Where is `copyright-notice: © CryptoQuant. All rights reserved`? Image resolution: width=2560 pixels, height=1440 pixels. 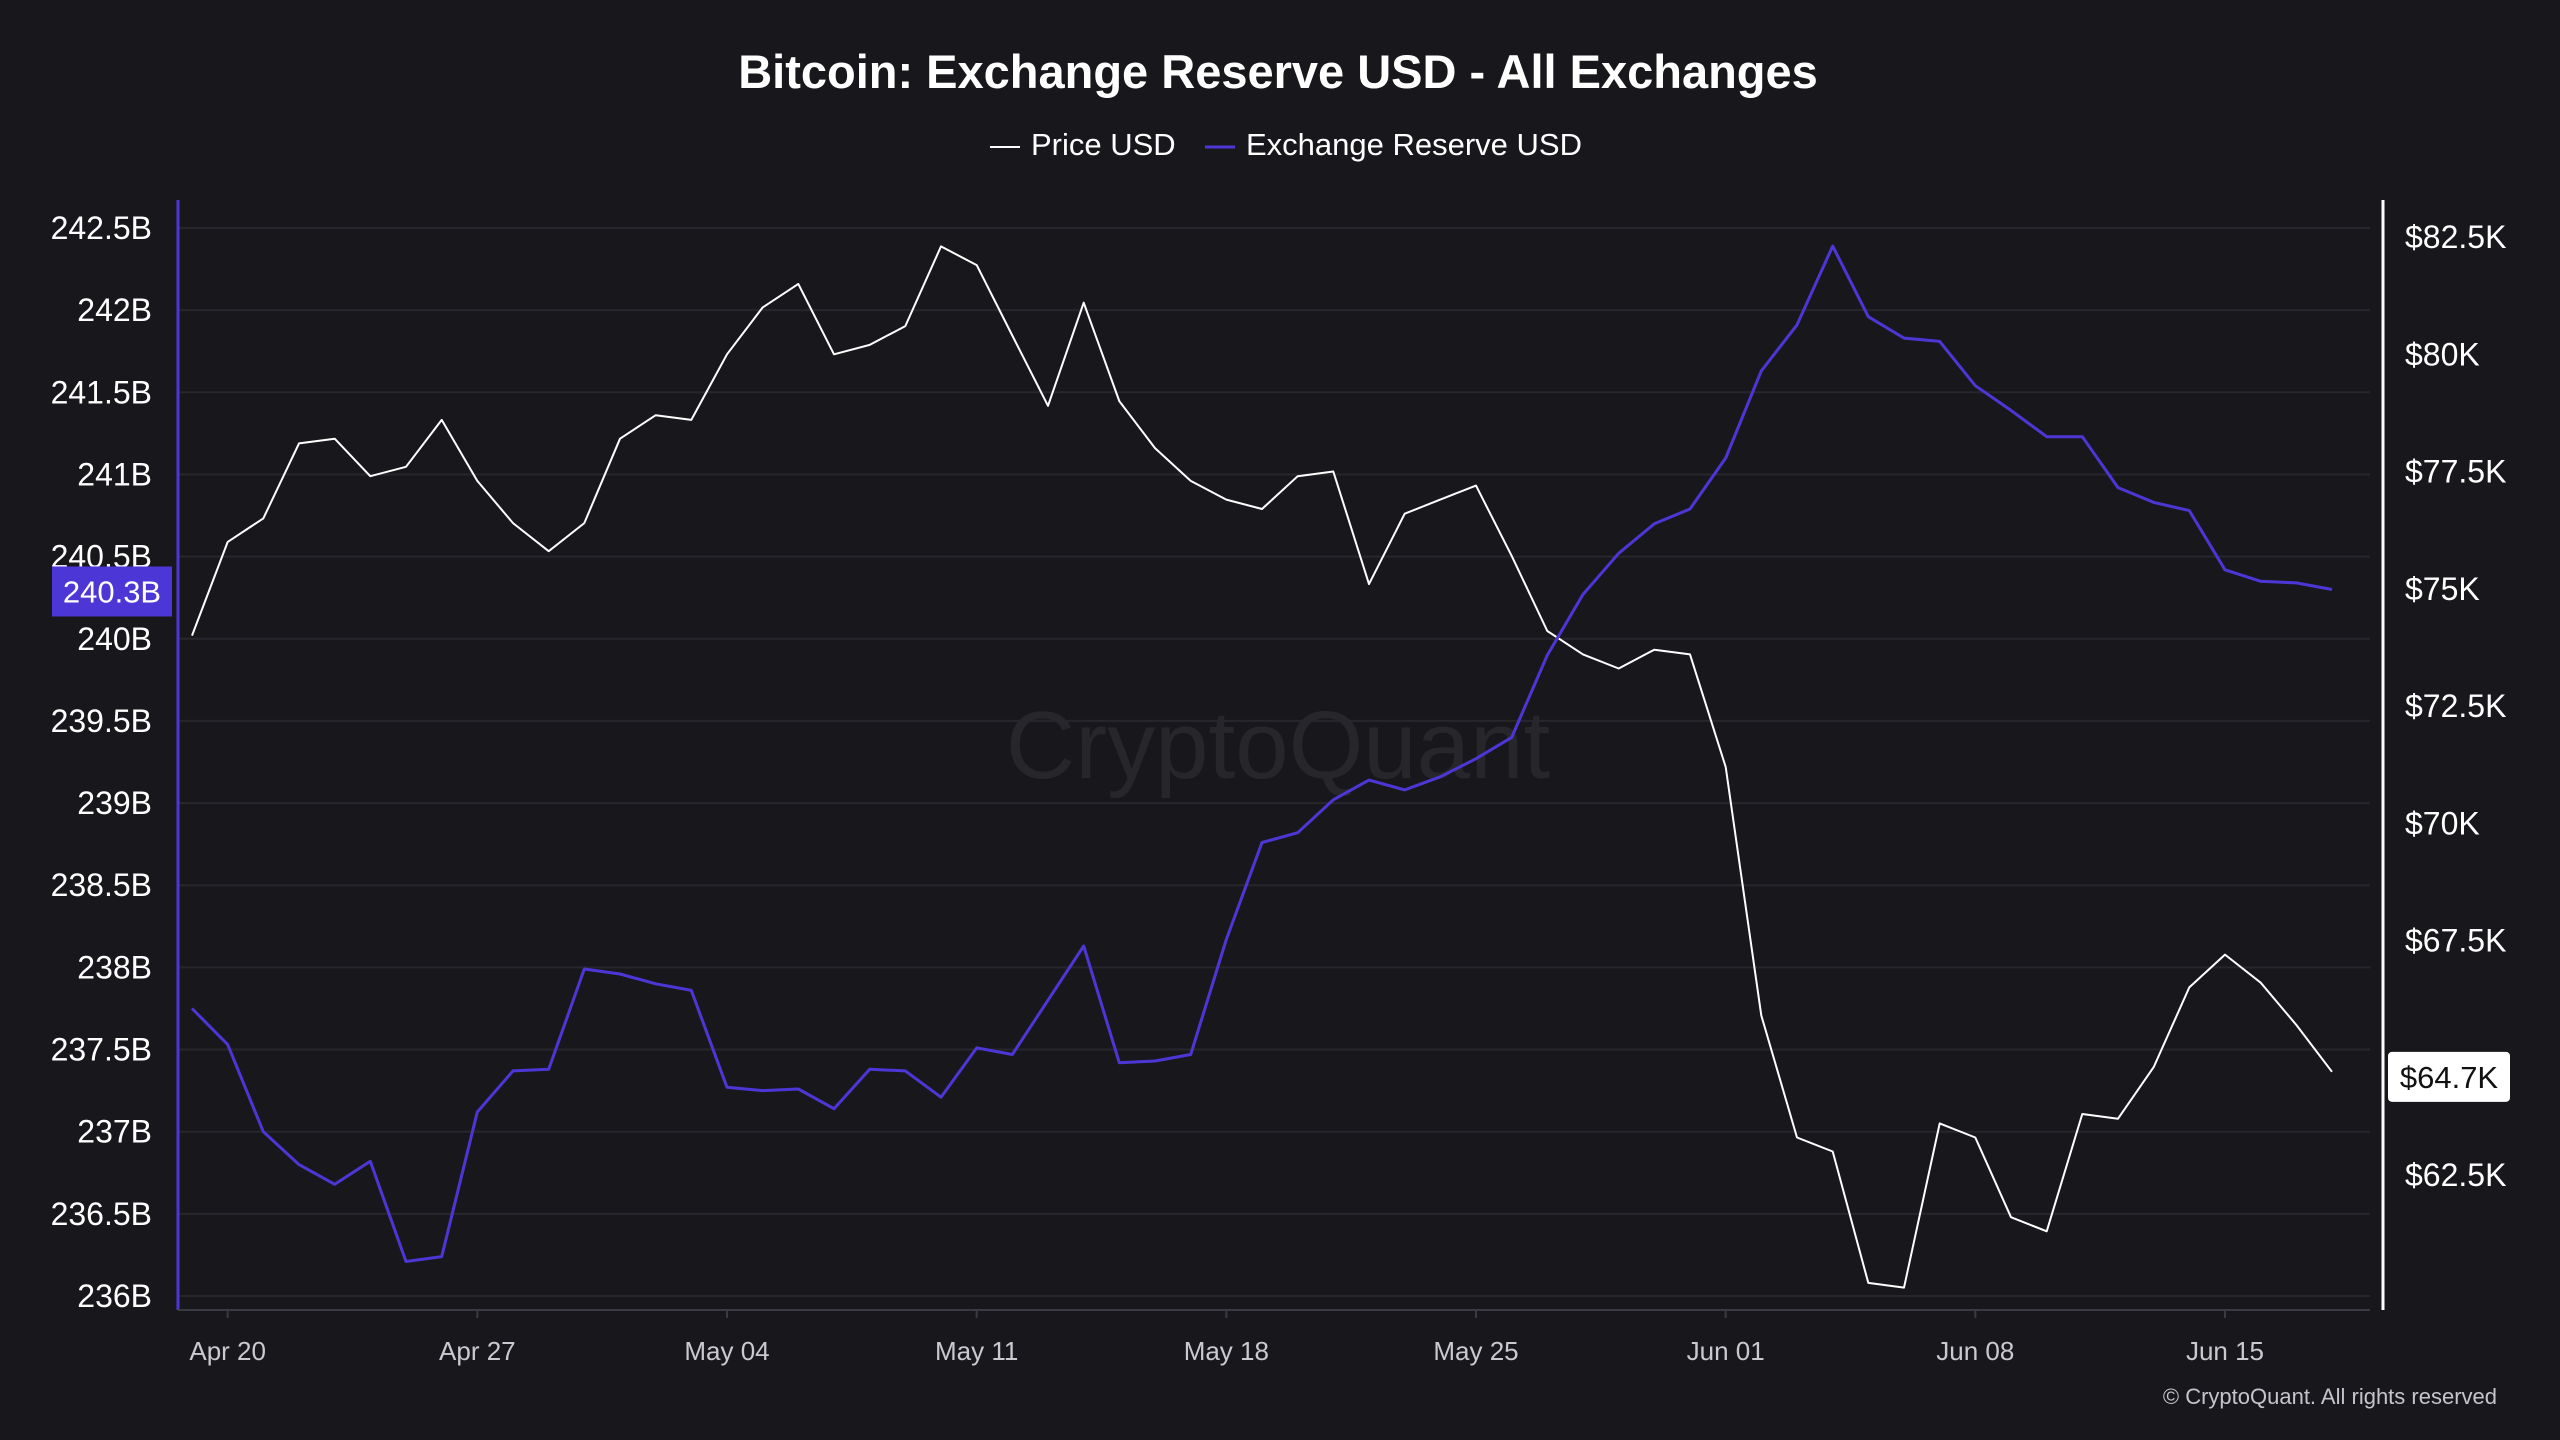 copyright-notice: © CryptoQuant. All rights reserved is located at coordinates (2330, 1396).